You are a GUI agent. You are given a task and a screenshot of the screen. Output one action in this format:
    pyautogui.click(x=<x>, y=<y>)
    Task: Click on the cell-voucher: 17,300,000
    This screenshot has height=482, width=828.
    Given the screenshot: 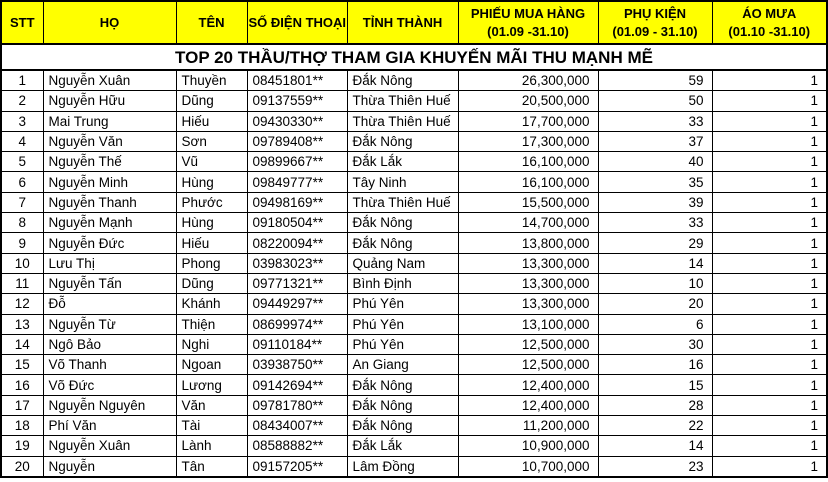 What is the action you would take?
    pyautogui.click(x=528, y=141)
    